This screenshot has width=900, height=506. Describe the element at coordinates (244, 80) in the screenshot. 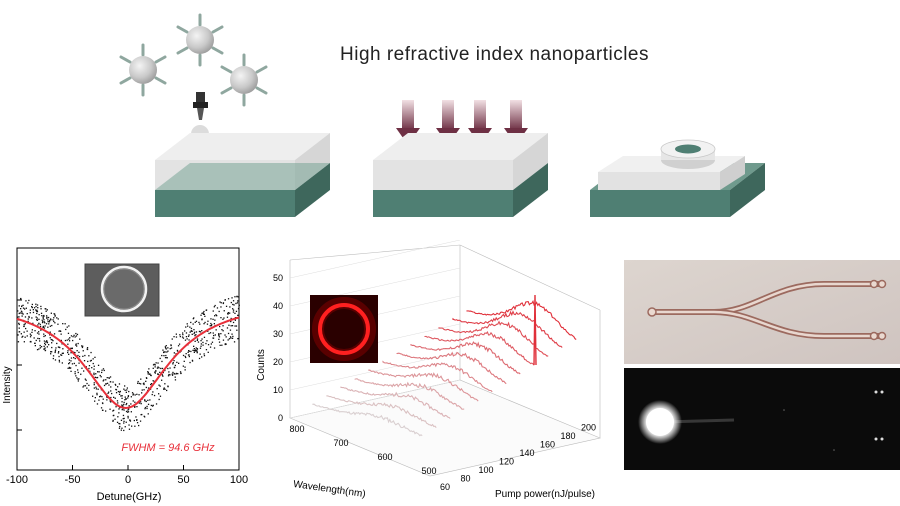

I see `nanoparticle` at that location.